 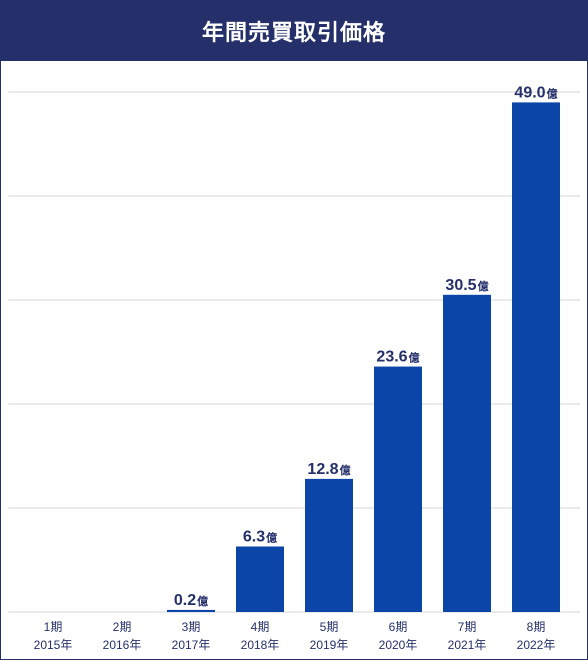 I want to click on data-label: 12.8億, so click(x=328, y=469).